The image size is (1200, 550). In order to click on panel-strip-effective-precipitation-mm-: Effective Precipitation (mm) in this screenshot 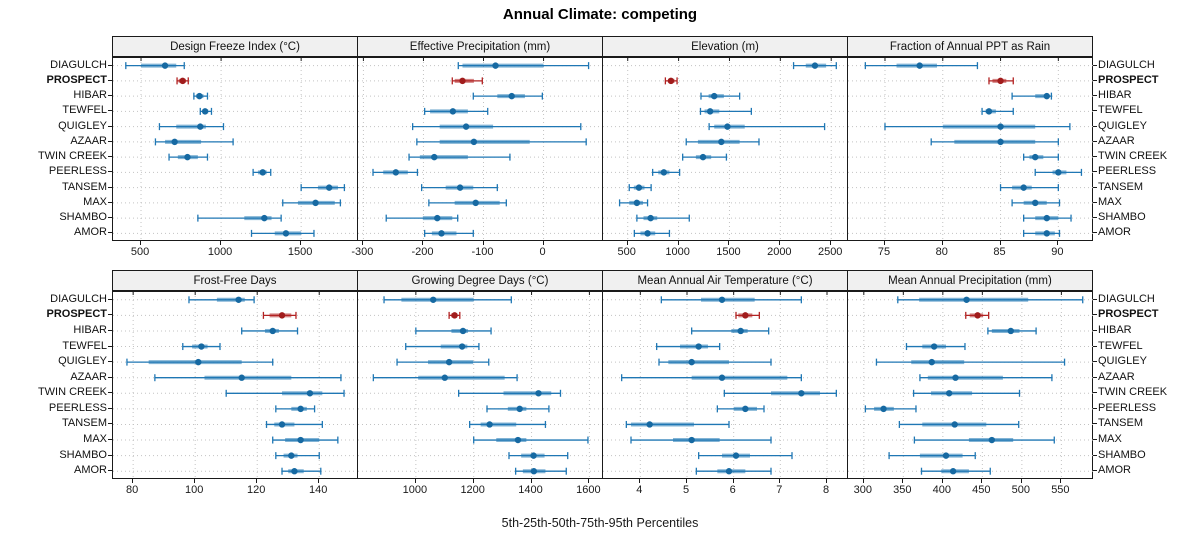, I will do `click(480, 46)`.